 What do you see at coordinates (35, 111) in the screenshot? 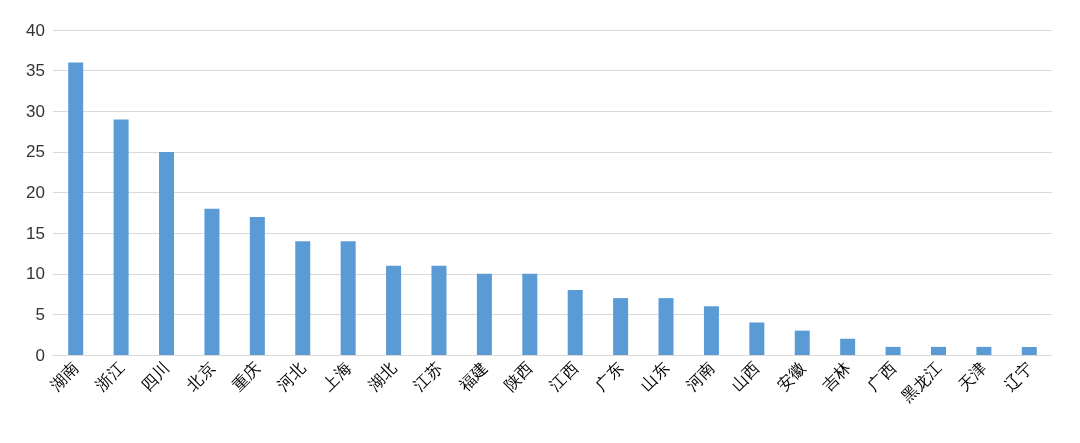
I see `y-tick-label: 30` at bounding box center [35, 111].